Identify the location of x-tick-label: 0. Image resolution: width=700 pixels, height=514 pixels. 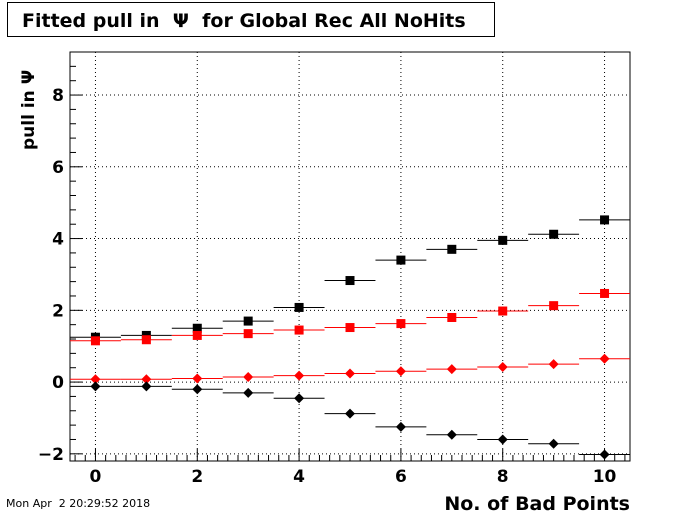
(96, 477).